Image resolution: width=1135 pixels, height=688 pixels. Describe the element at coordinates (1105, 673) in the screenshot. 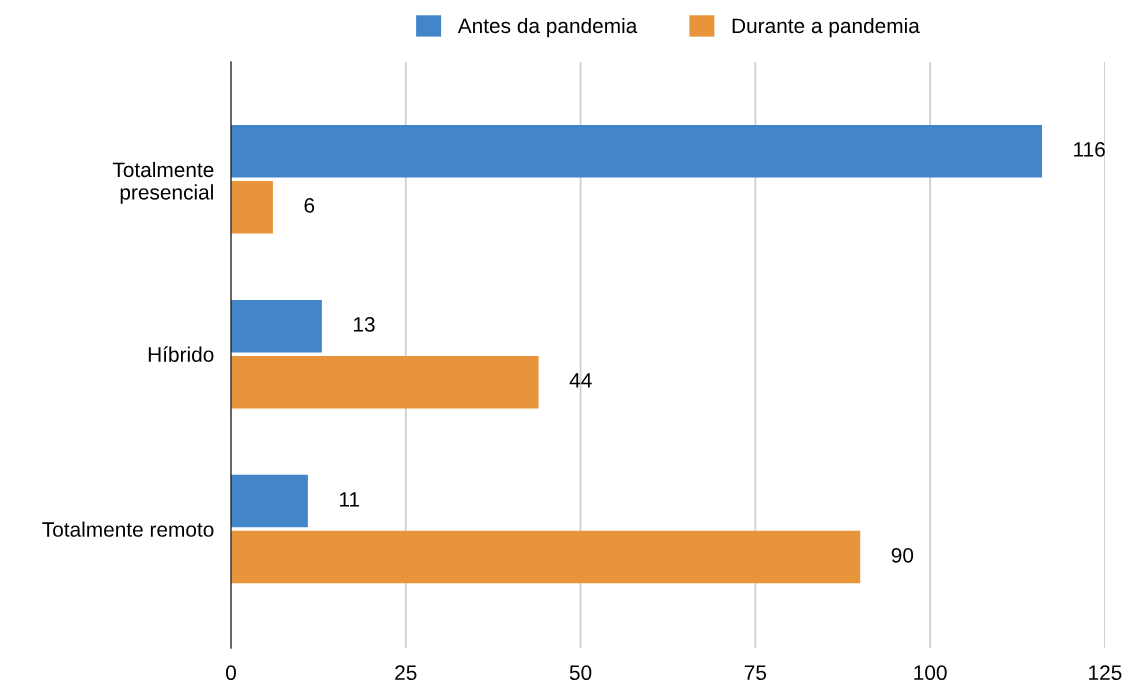

I see `x-tick-label: 125` at that location.